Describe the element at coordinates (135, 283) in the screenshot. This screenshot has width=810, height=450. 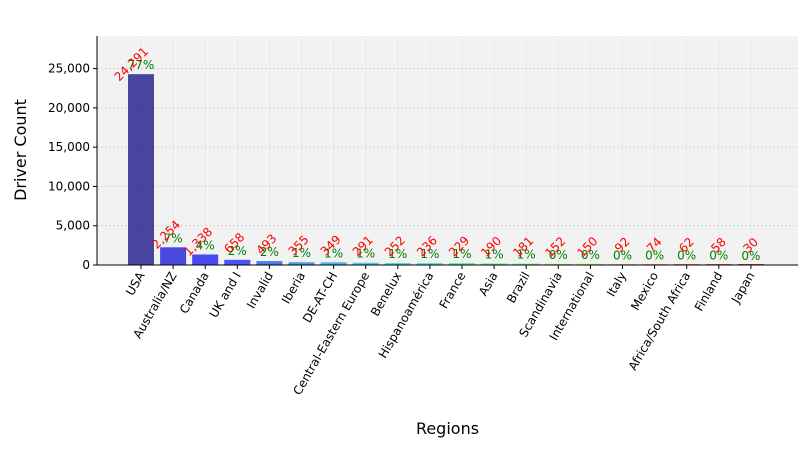
I see `x-tick-label: USA` at that location.